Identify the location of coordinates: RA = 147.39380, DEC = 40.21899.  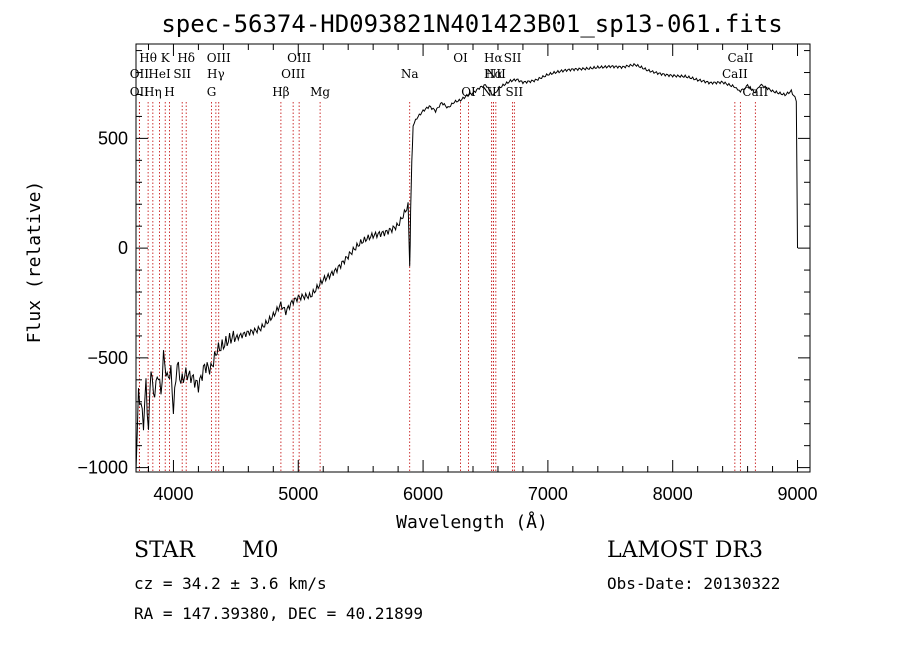
(278, 613).